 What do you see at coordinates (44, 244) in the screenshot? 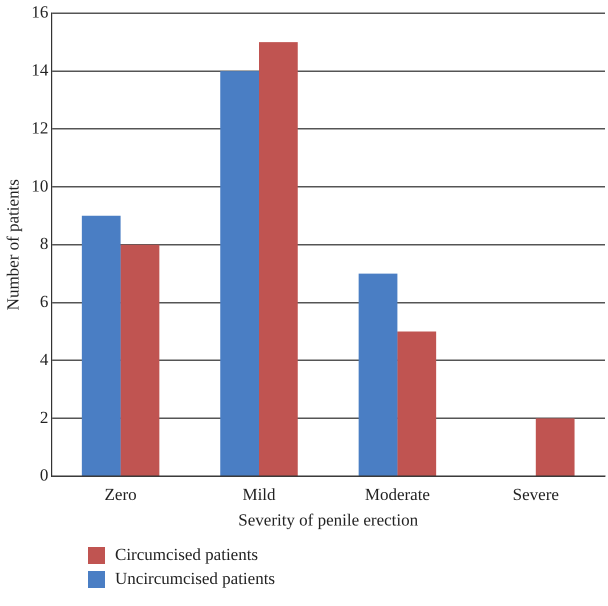
I see `y-tick-label: 8` at bounding box center [44, 244].